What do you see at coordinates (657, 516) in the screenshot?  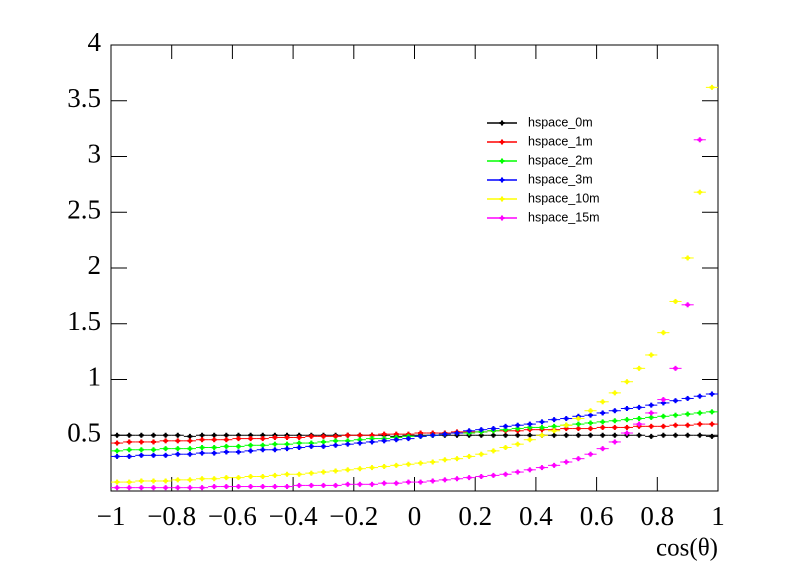 I see `x-tick-label: 0.8` at bounding box center [657, 516].